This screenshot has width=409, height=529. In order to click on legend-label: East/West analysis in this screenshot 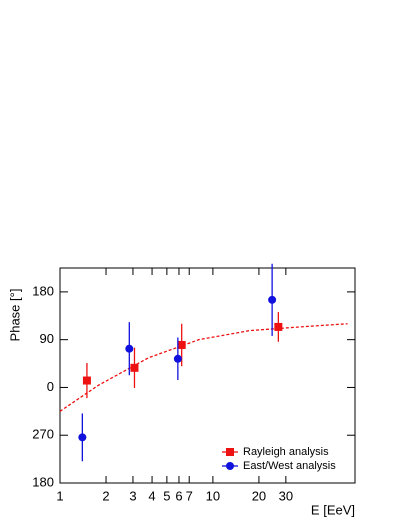, I will do `click(289, 466)`.